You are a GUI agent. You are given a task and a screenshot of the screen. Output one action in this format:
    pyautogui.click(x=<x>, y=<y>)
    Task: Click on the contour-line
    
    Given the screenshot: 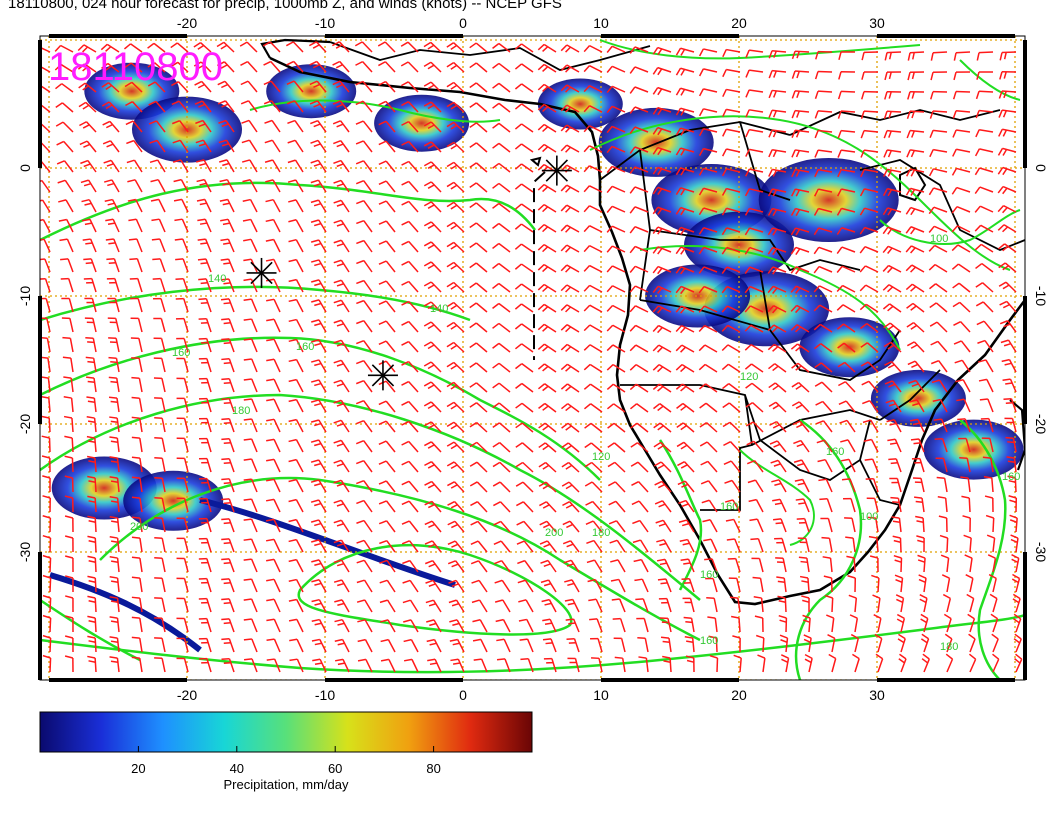 What is the action you would take?
    pyautogui.click(x=828, y=549)
    